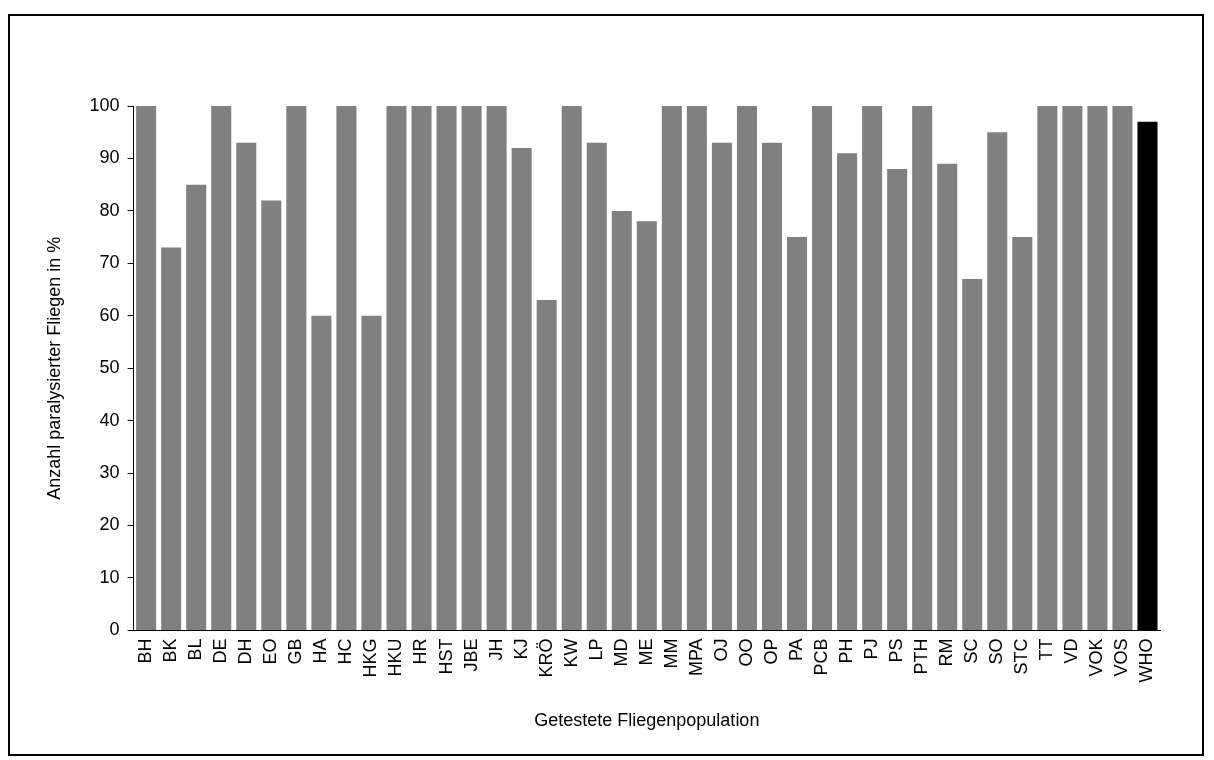 The width and height of the screenshot is (1214, 760). I want to click on x-tick-label: BK, so click(170, 650).